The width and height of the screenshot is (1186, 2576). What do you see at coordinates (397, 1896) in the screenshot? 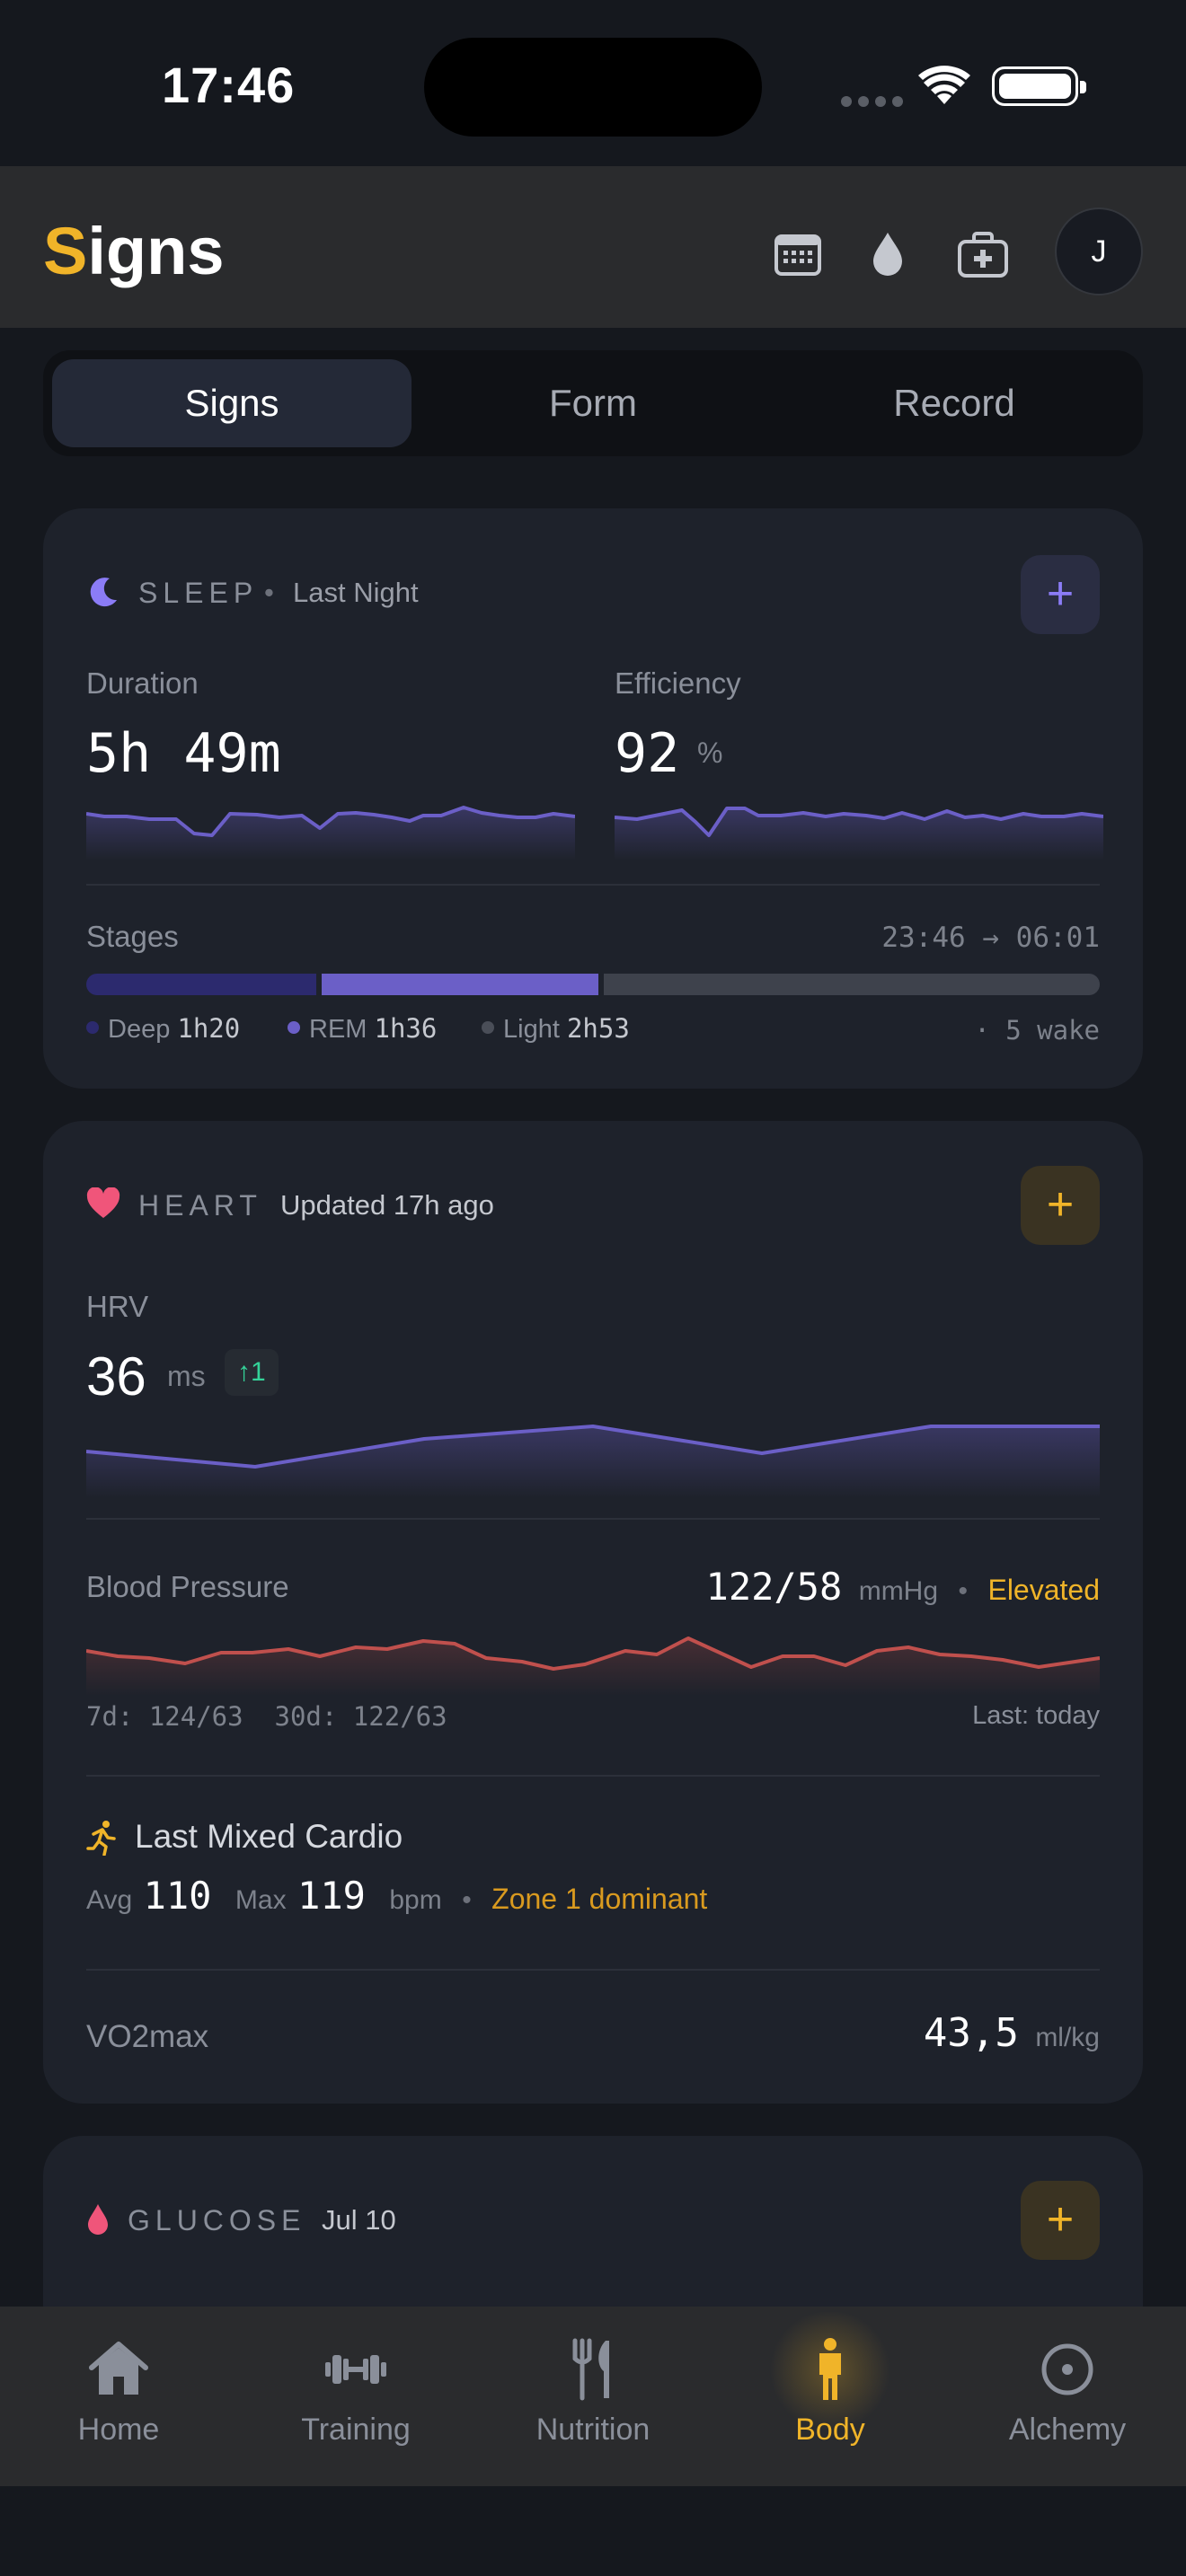
I see `cardio-stats: Avg 110 Max 119 bpm • Zone 1 dominant` at bounding box center [397, 1896].